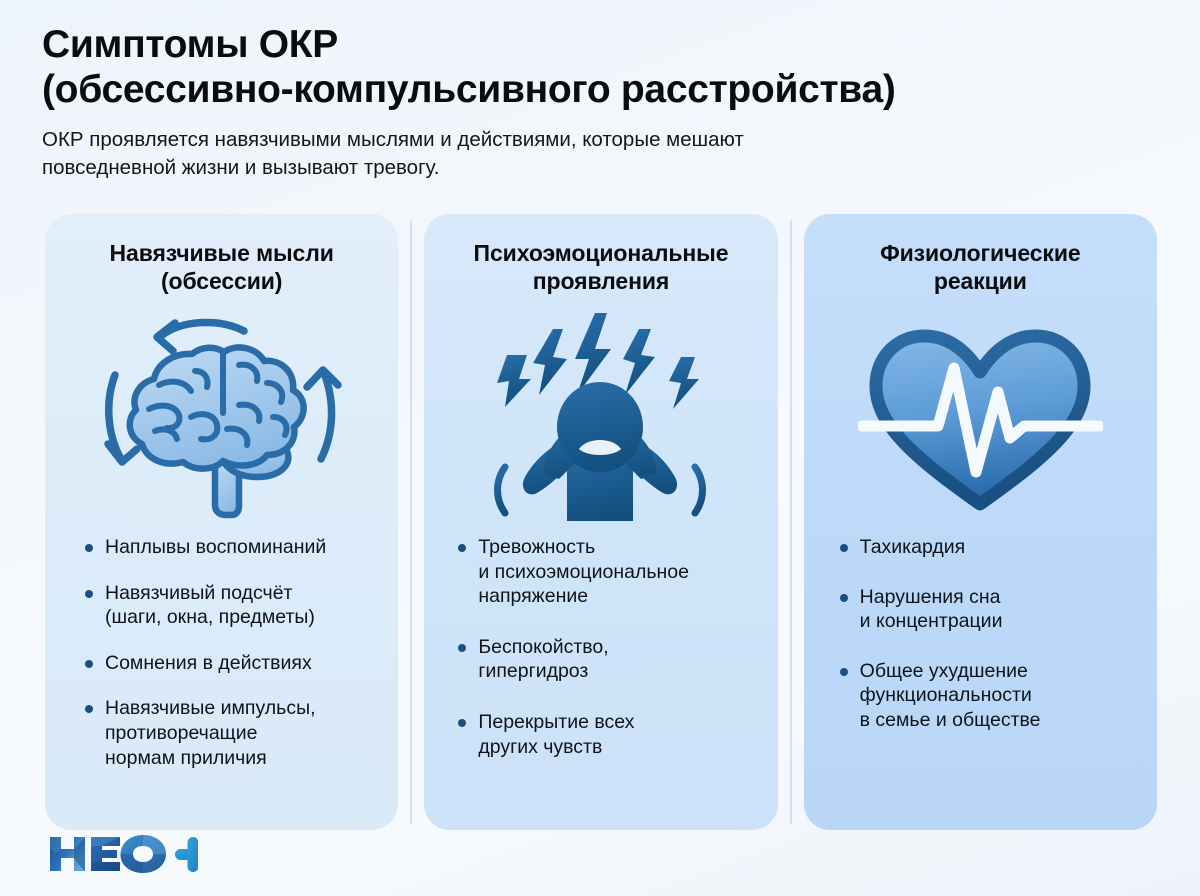  What do you see at coordinates (606, 659) in the screenshot?
I see `list-item: Беспокойство, гипергидроз` at bounding box center [606, 659].